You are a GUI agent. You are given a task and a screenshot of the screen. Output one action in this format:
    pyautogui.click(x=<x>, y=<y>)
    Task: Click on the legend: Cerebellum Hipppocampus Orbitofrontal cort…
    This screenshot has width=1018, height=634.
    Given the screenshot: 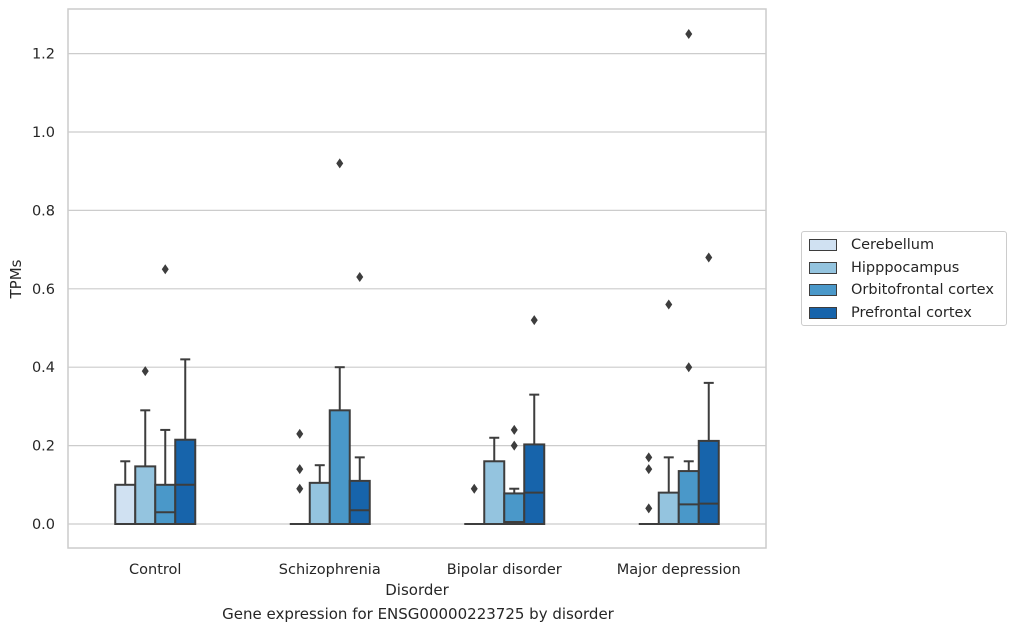 What is the action you would take?
    pyautogui.click(x=904, y=278)
    